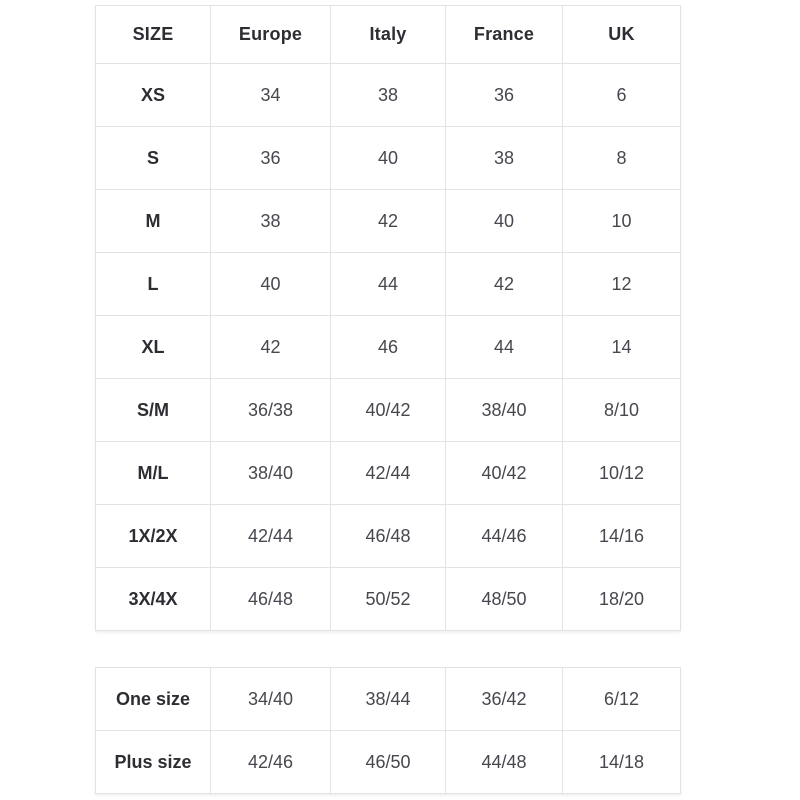 This screenshot has height=800, width=800. What do you see at coordinates (153, 158) in the screenshot?
I see `size-label-cell: S` at bounding box center [153, 158].